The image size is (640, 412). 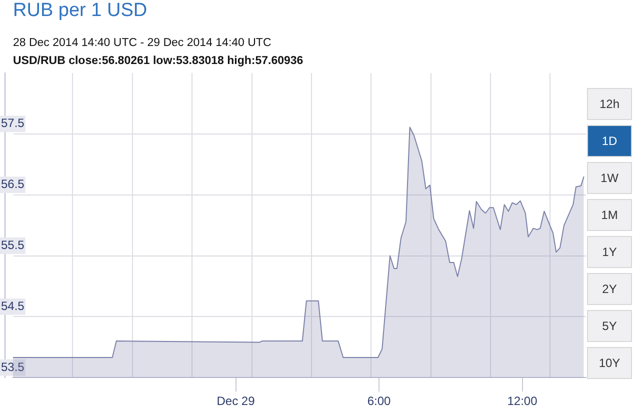 What do you see at coordinates (13, 123) in the screenshot?
I see `y-tick-label: 57.5` at bounding box center [13, 123].